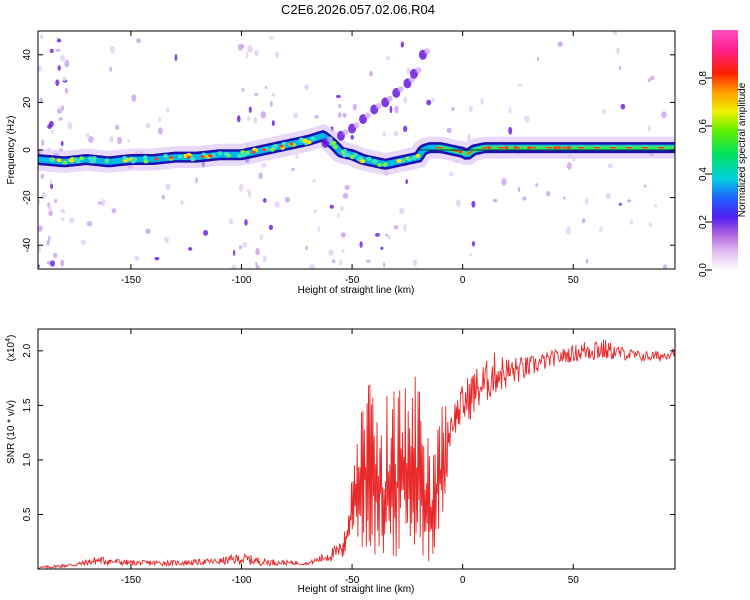 This screenshot has height=600, width=750. I want to click on snr-scale-label: (x104), so click(11, 348).